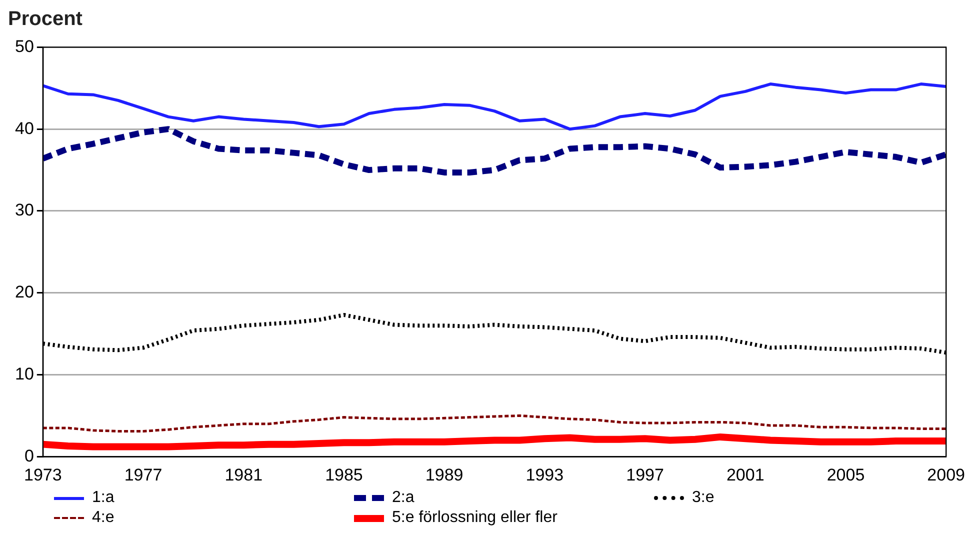  What do you see at coordinates (46, 20) in the screenshot?
I see `y-axis-title: Procent` at bounding box center [46, 20].